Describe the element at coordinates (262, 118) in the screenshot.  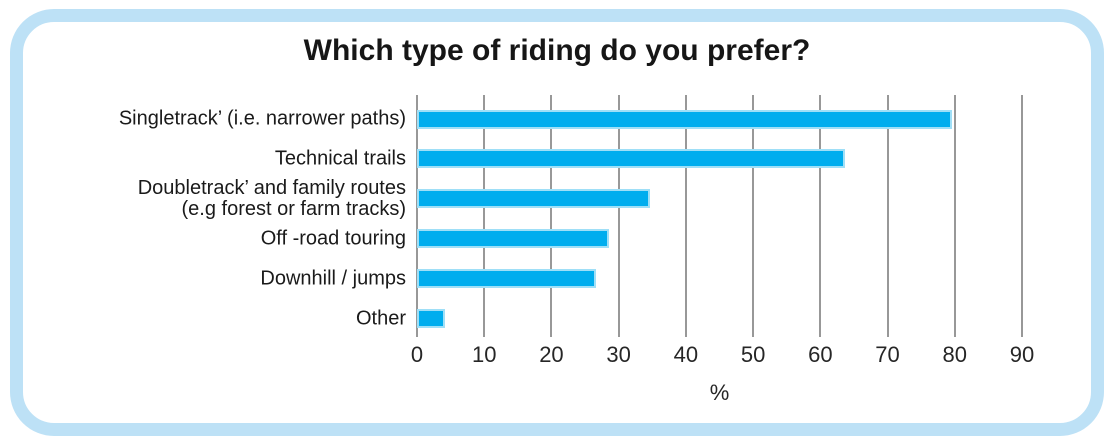
I see `category-label: Singletrack’ (i.e. narrower paths)` at that location.